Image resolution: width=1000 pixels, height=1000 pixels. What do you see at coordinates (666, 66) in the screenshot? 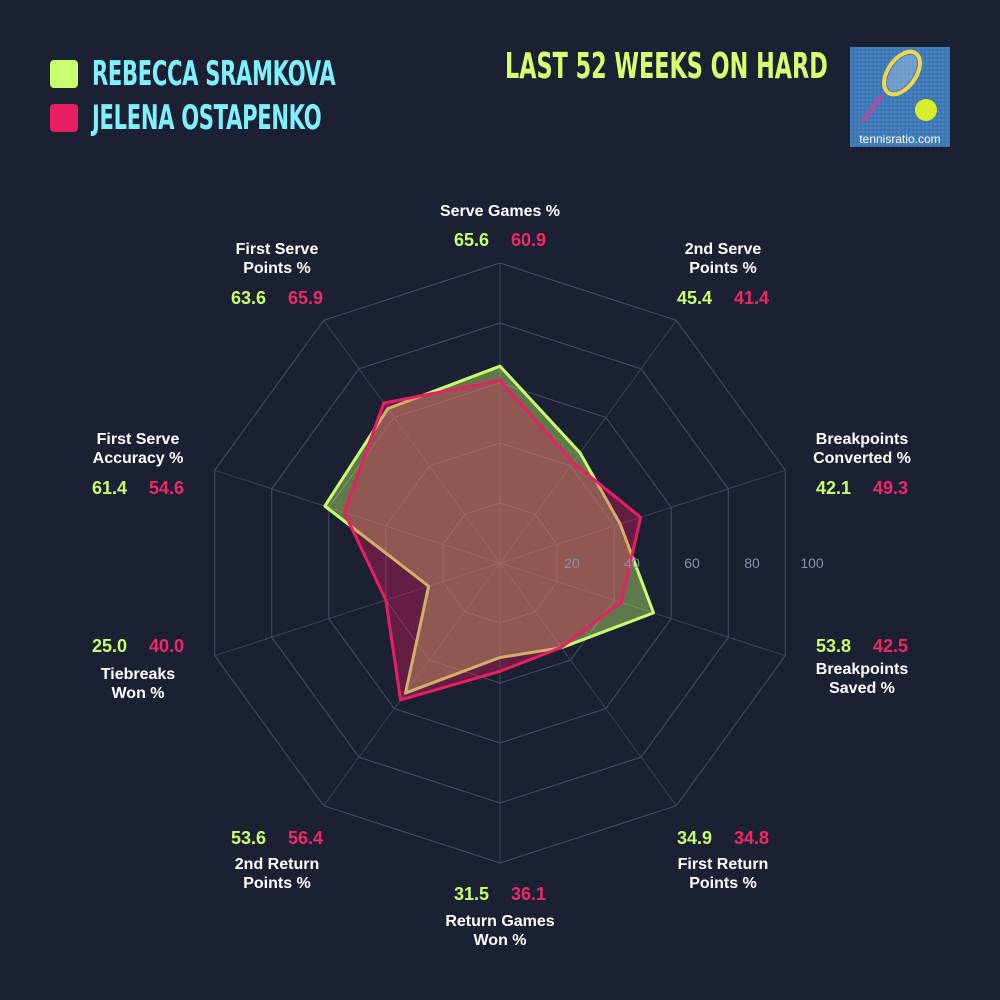
I see `chart-title: LAST 52 WEEKS ON HARD` at bounding box center [666, 66].